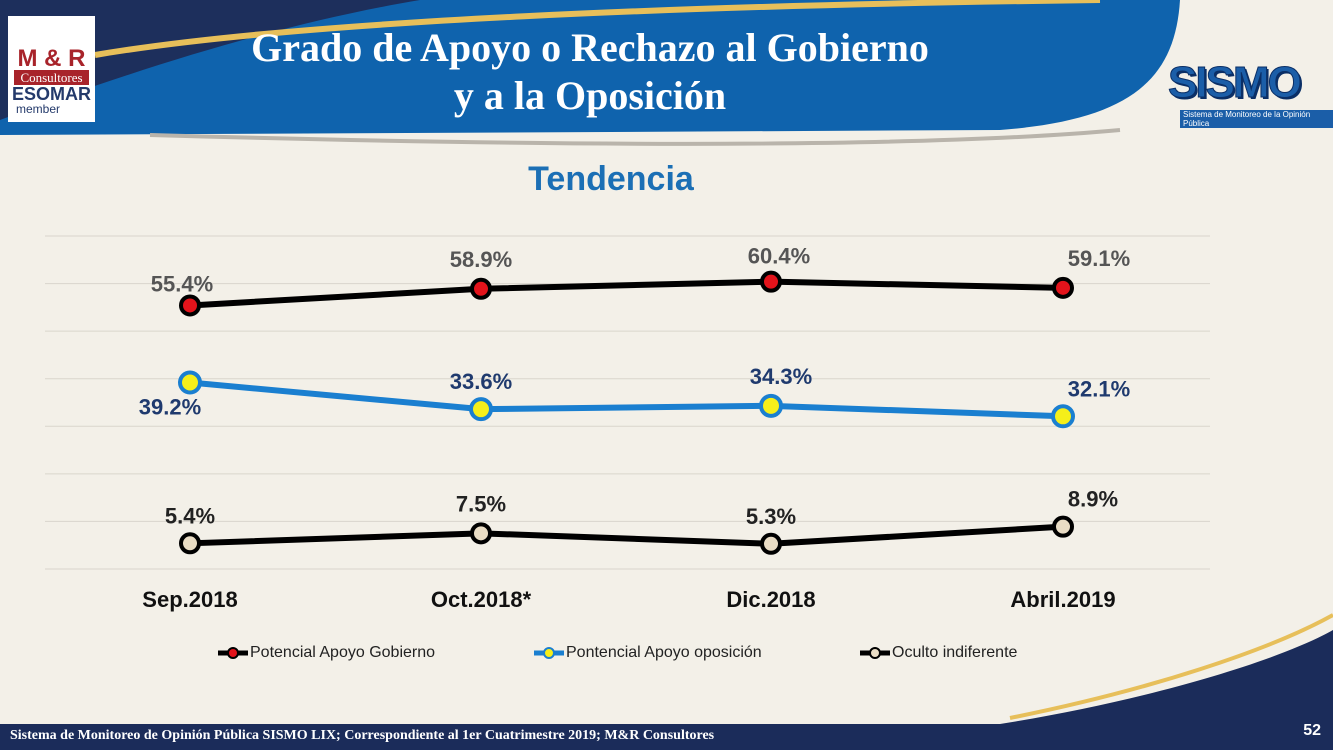  What do you see at coordinates (1099, 258) in the screenshot?
I see `data-label: 59.1%` at bounding box center [1099, 258].